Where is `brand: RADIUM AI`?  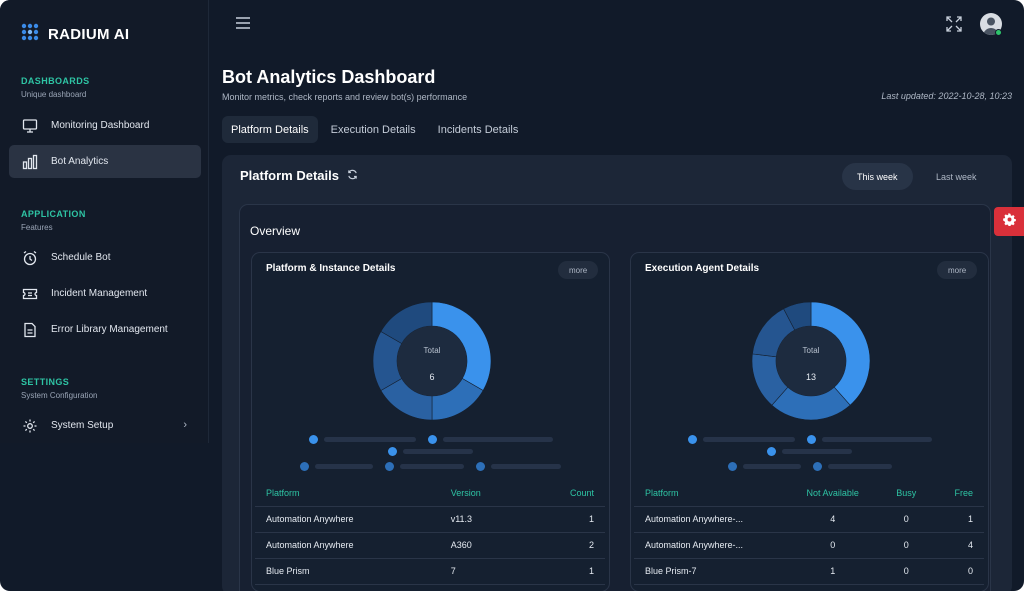
brand: RADIUM AI is located at coordinates (74, 34).